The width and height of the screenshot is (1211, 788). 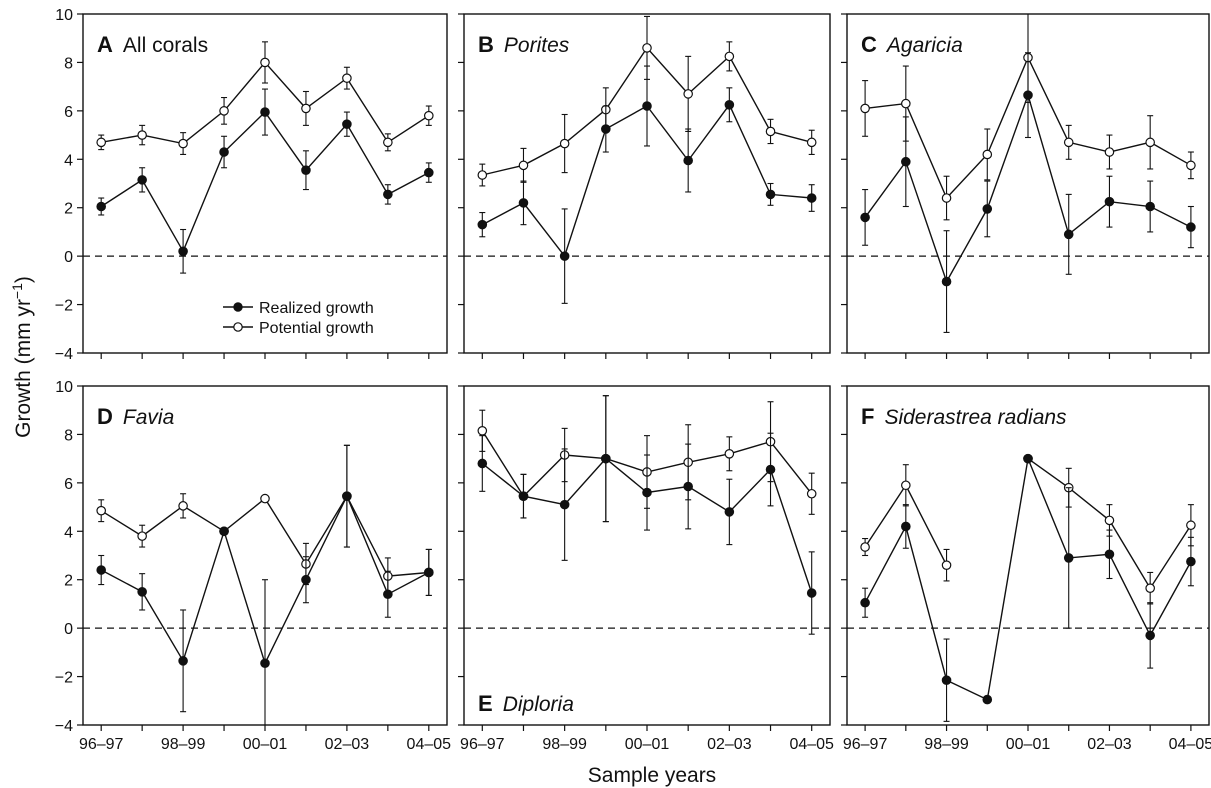 What do you see at coordinates (68, 209) in the screenshot?
I see `y-tick-label: 2` at bounding box center [68, 209].